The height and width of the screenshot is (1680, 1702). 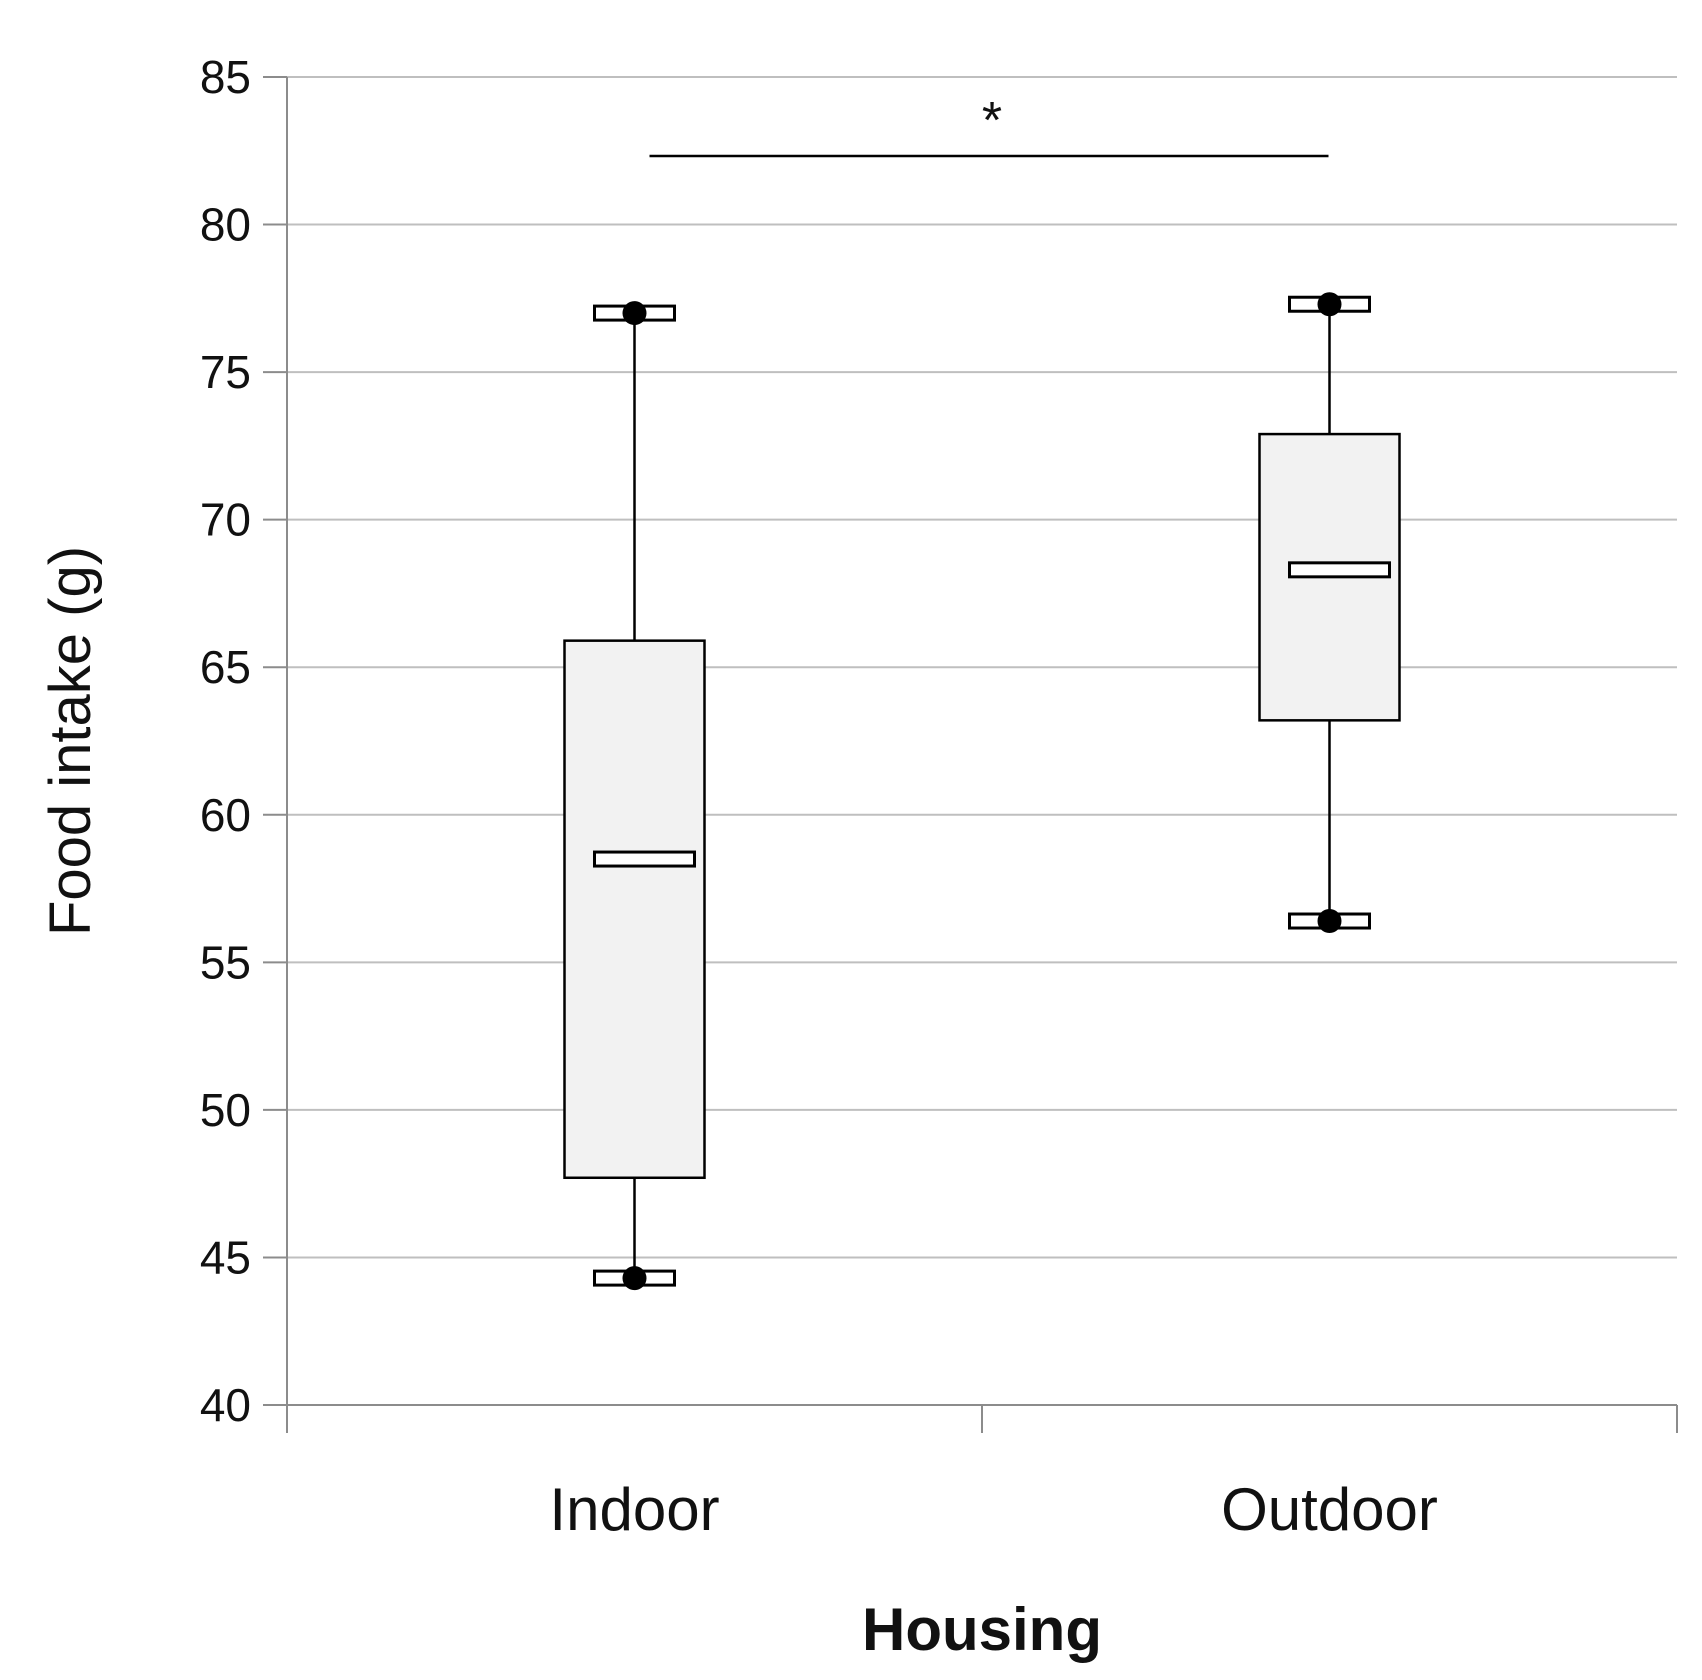 What do you see at coordinates (634, 909) in the screenshot?
I see `iqr-box` at bounding box center [634, 909].